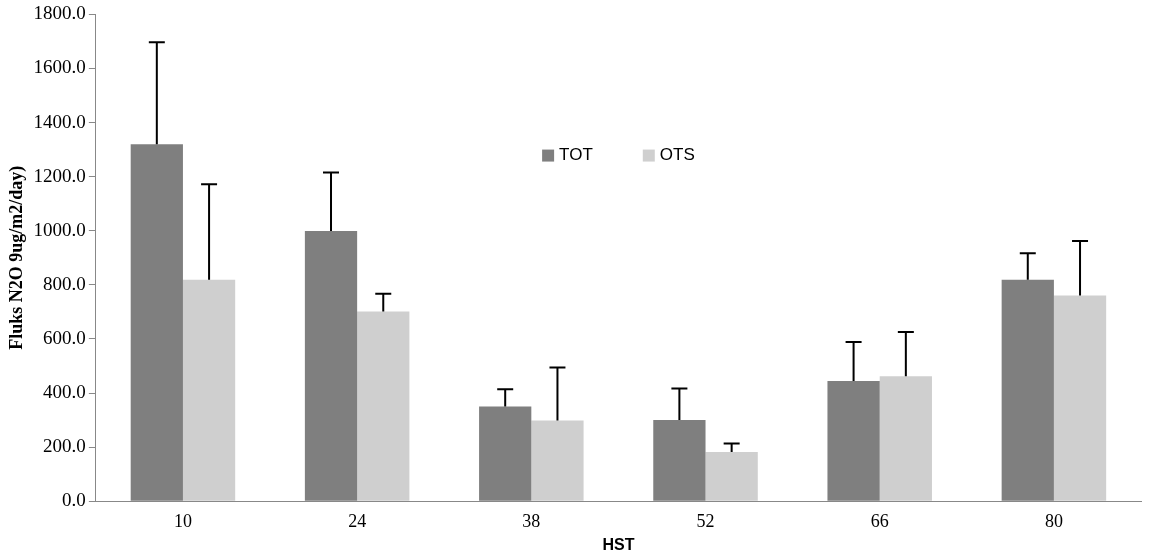 The height and width of the screenshot is (557, 1151). Describe the element at coordinates (677, 155) in the screenshot. I see `legend-label: OTS` at that location.